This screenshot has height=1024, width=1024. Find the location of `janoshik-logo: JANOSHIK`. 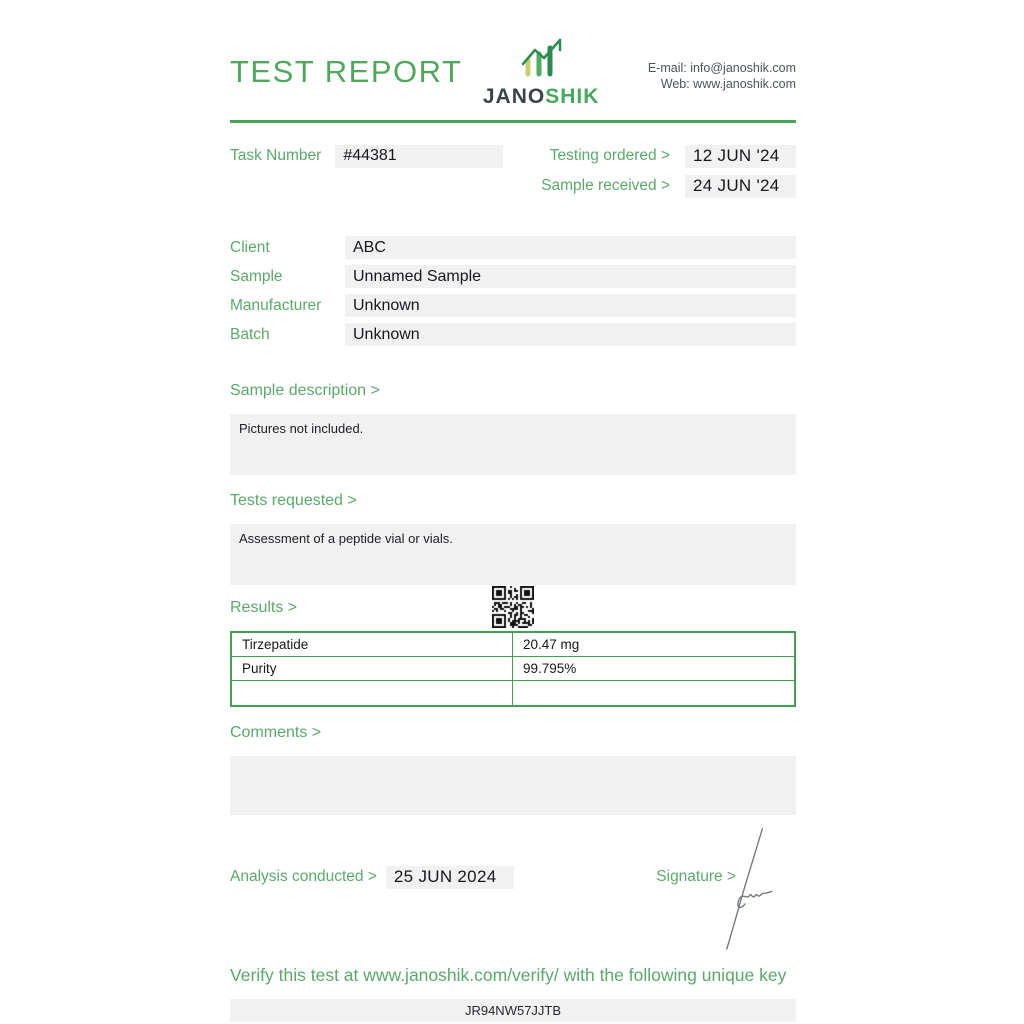

janoshik-logo: JANOSHIK is located at coordinates (541, 73).